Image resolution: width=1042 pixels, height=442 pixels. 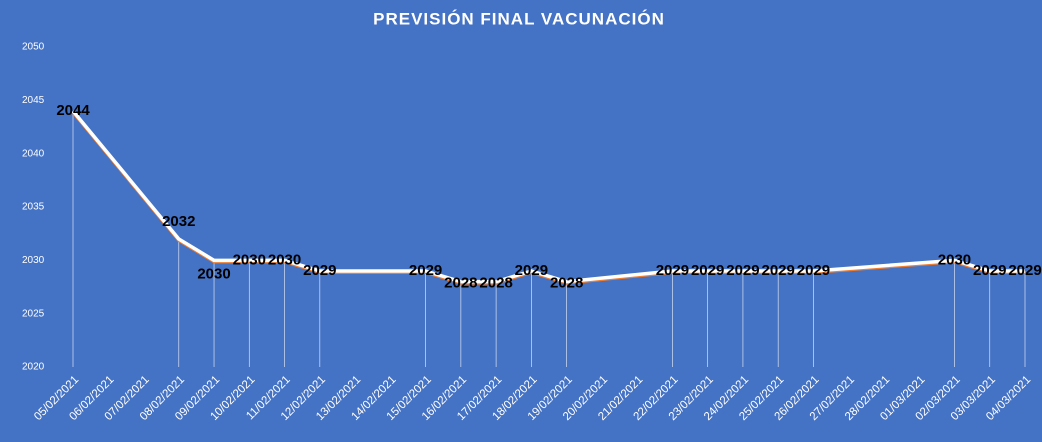 I want to click on y-tick-label: 2025, so click(x=33, y=313).